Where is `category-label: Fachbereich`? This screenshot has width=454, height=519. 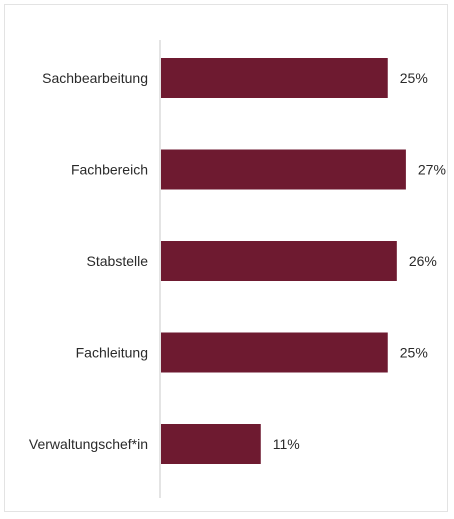 category-label: Fachbereich is located at coordinates (109, 170).